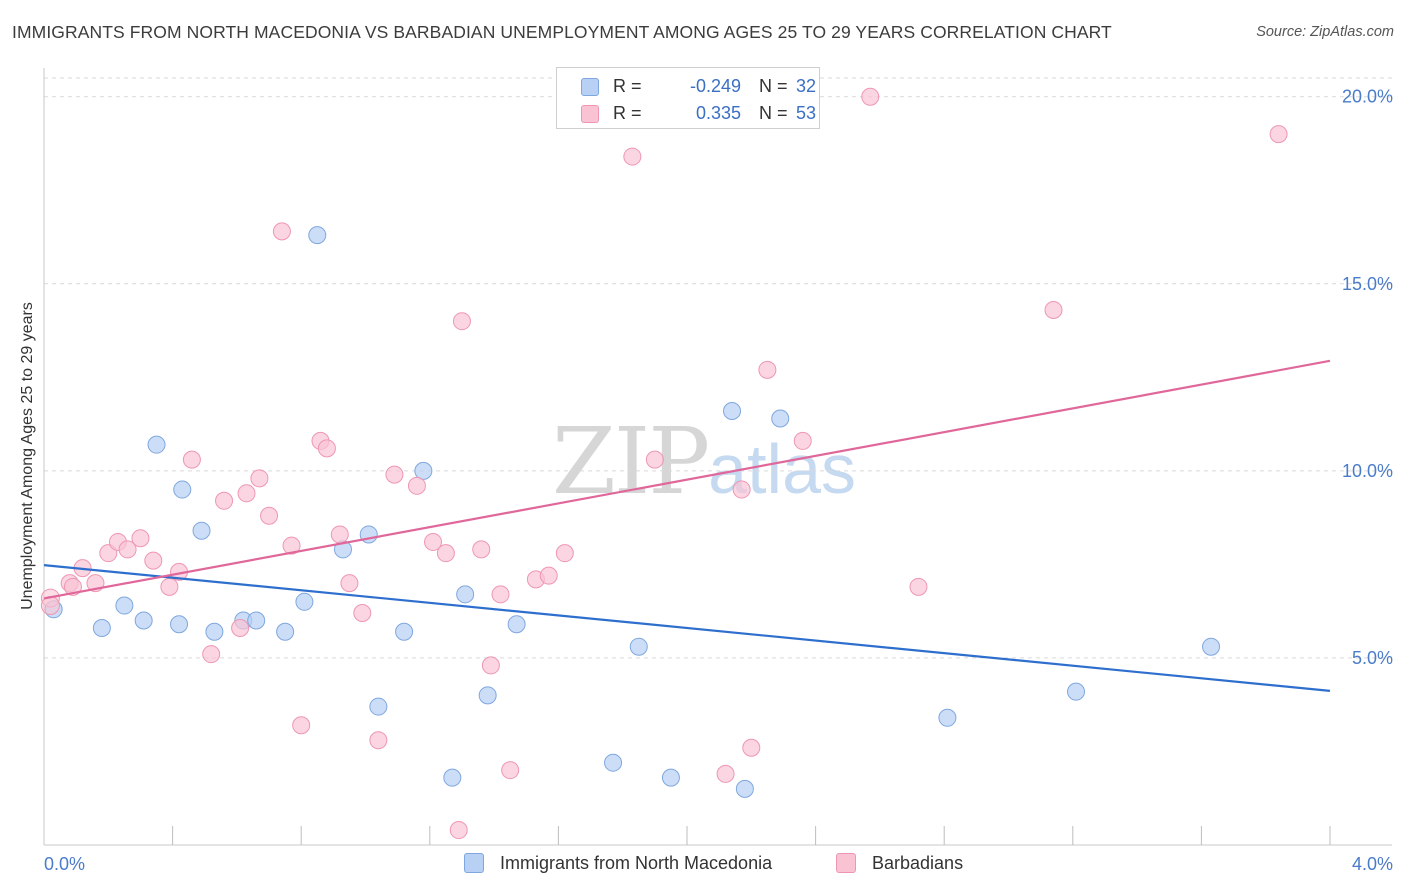  Describe the element at coordinates (688, 98) in the screenshot. I see `correlation-legend: R = -0.249 N = 32 R = 0.335 N = 53` at that location.